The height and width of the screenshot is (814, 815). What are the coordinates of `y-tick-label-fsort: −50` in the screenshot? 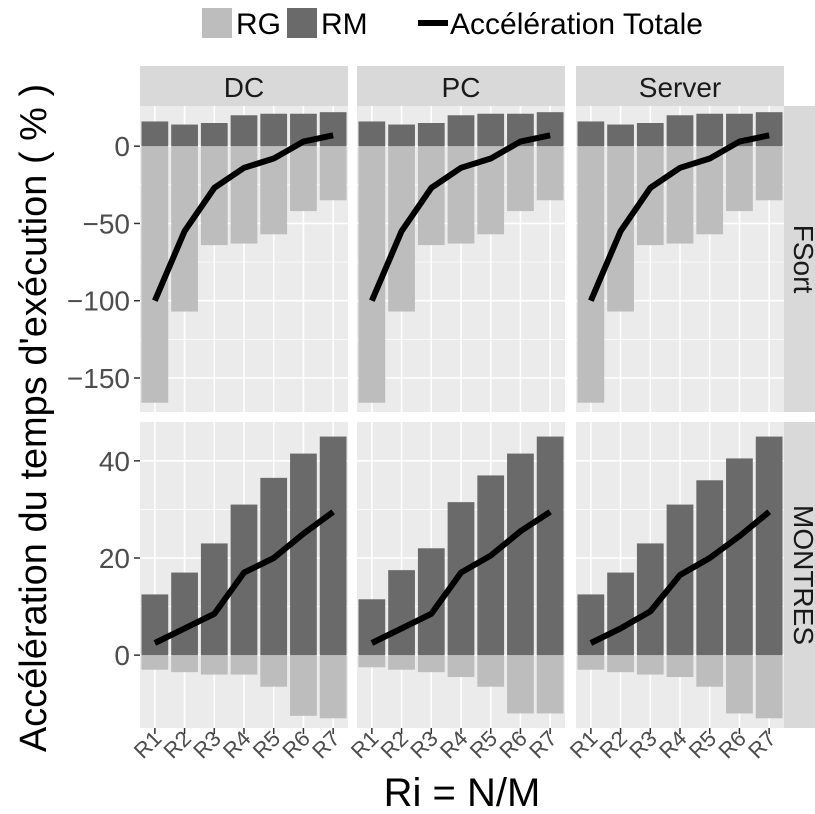 It's located at (107, 223).